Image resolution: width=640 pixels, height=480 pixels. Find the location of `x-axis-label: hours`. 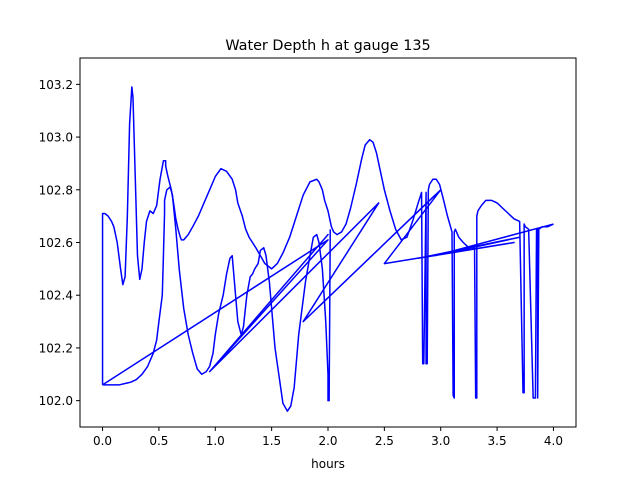

x-axis-label: hours is located at coordinates (328, 464).